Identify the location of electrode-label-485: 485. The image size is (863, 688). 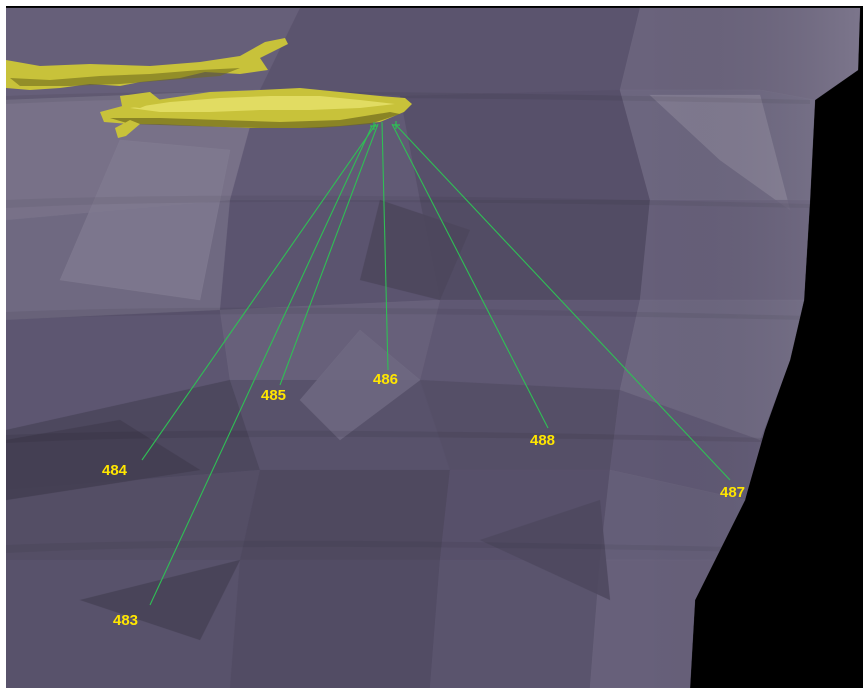
(273, 395).